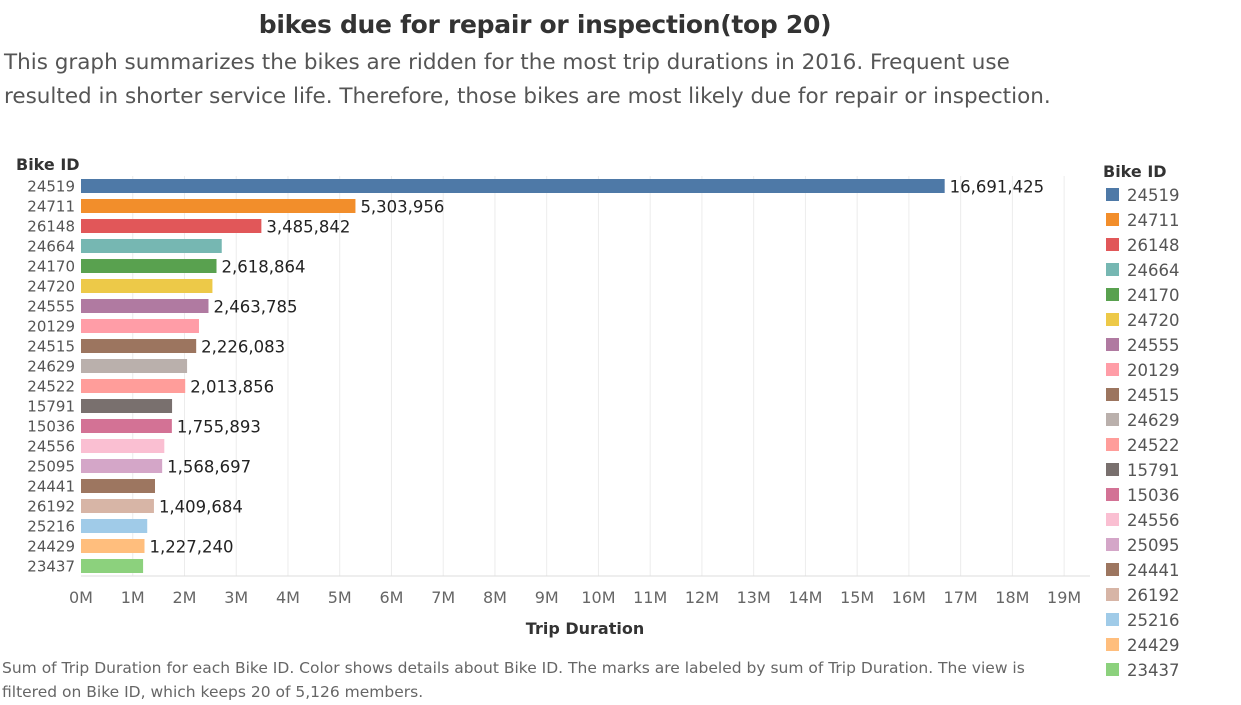  I want to click on x-tick-label: 12M, so click(702, 597).